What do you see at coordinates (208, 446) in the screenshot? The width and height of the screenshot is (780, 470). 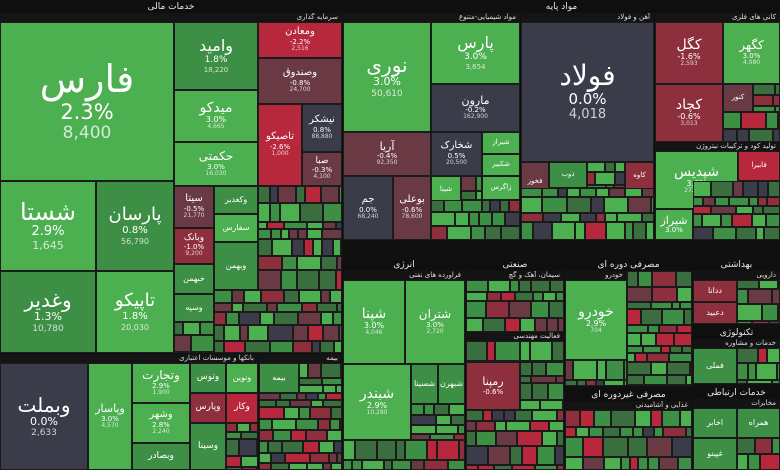 I see `tile-vsinaa: وسینا` at bounding box center [208, 446].